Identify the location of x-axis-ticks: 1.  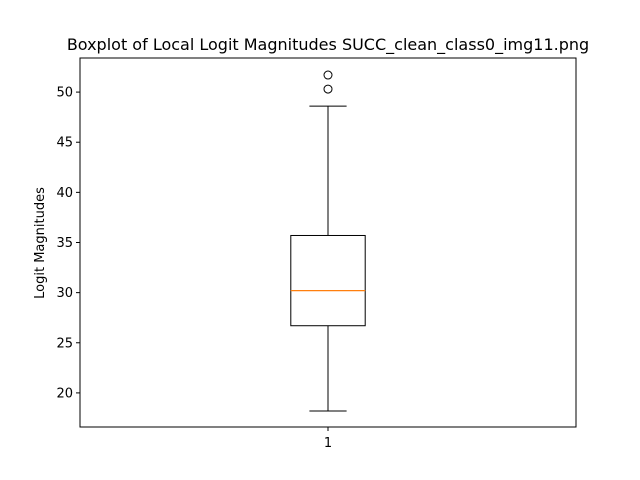
(328, 439).